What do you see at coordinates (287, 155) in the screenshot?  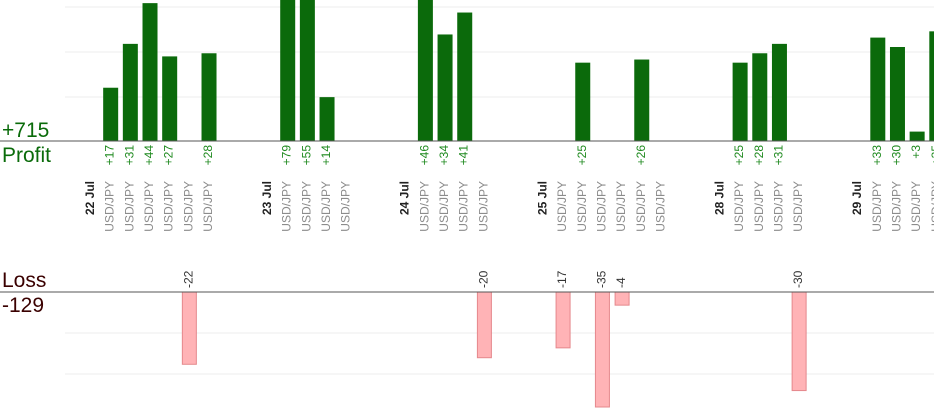 I see `profit-value-label: +79` at bounding box center [287, 155].